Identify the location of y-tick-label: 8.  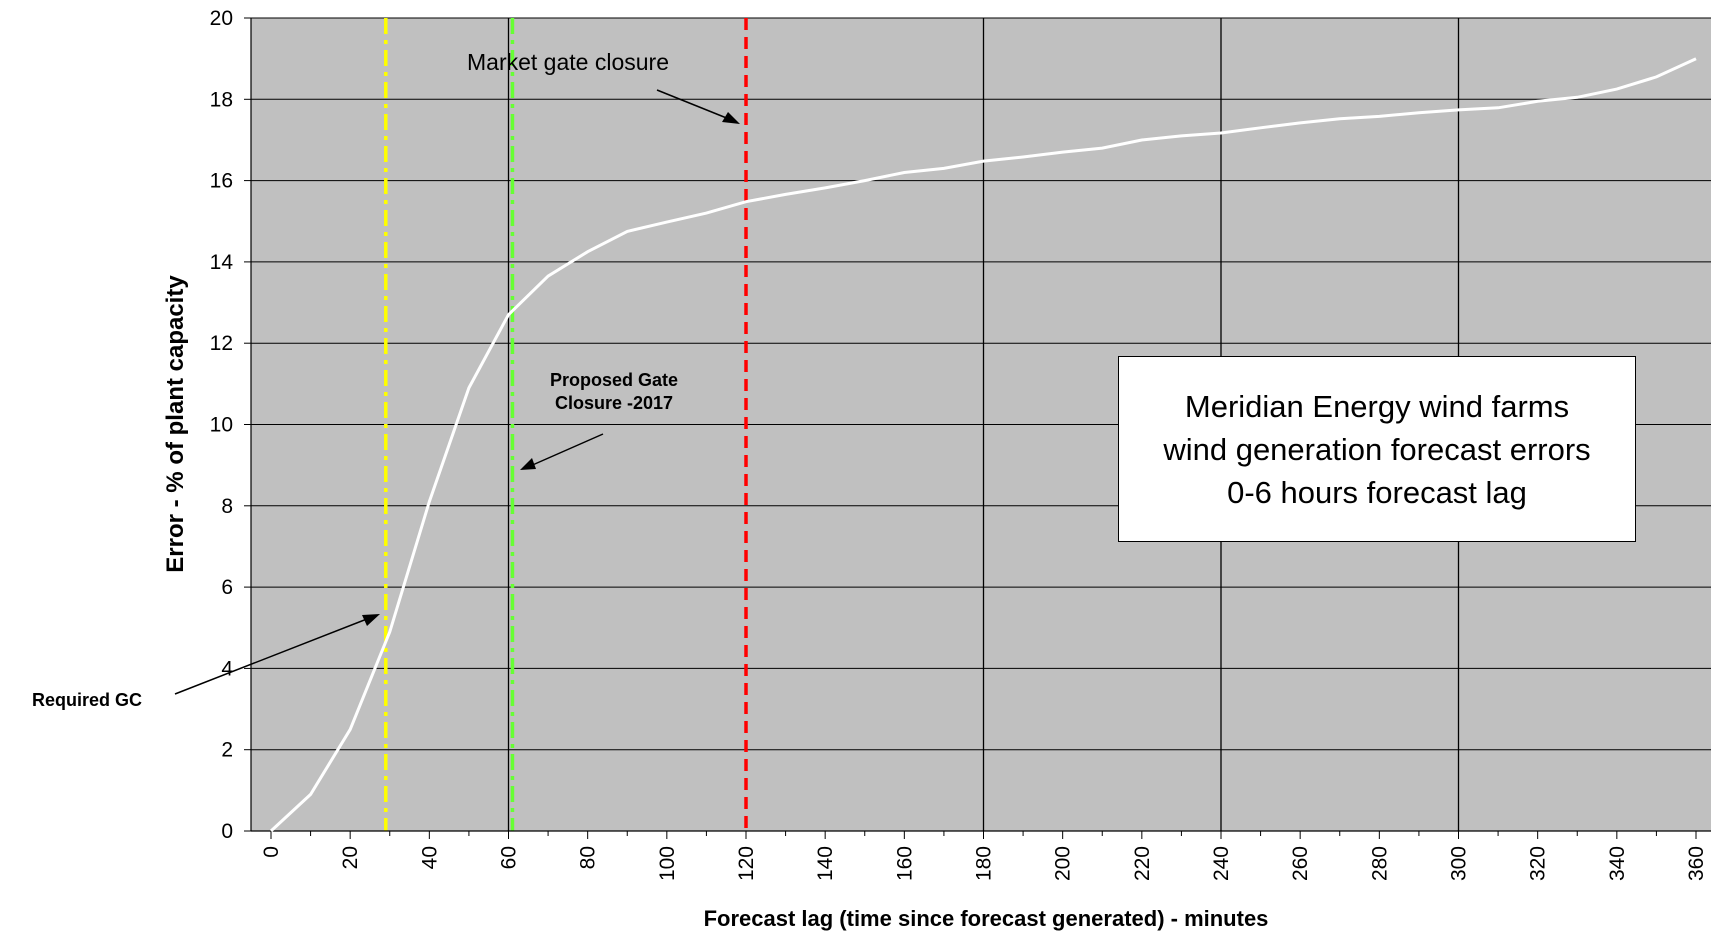
(227, 506).